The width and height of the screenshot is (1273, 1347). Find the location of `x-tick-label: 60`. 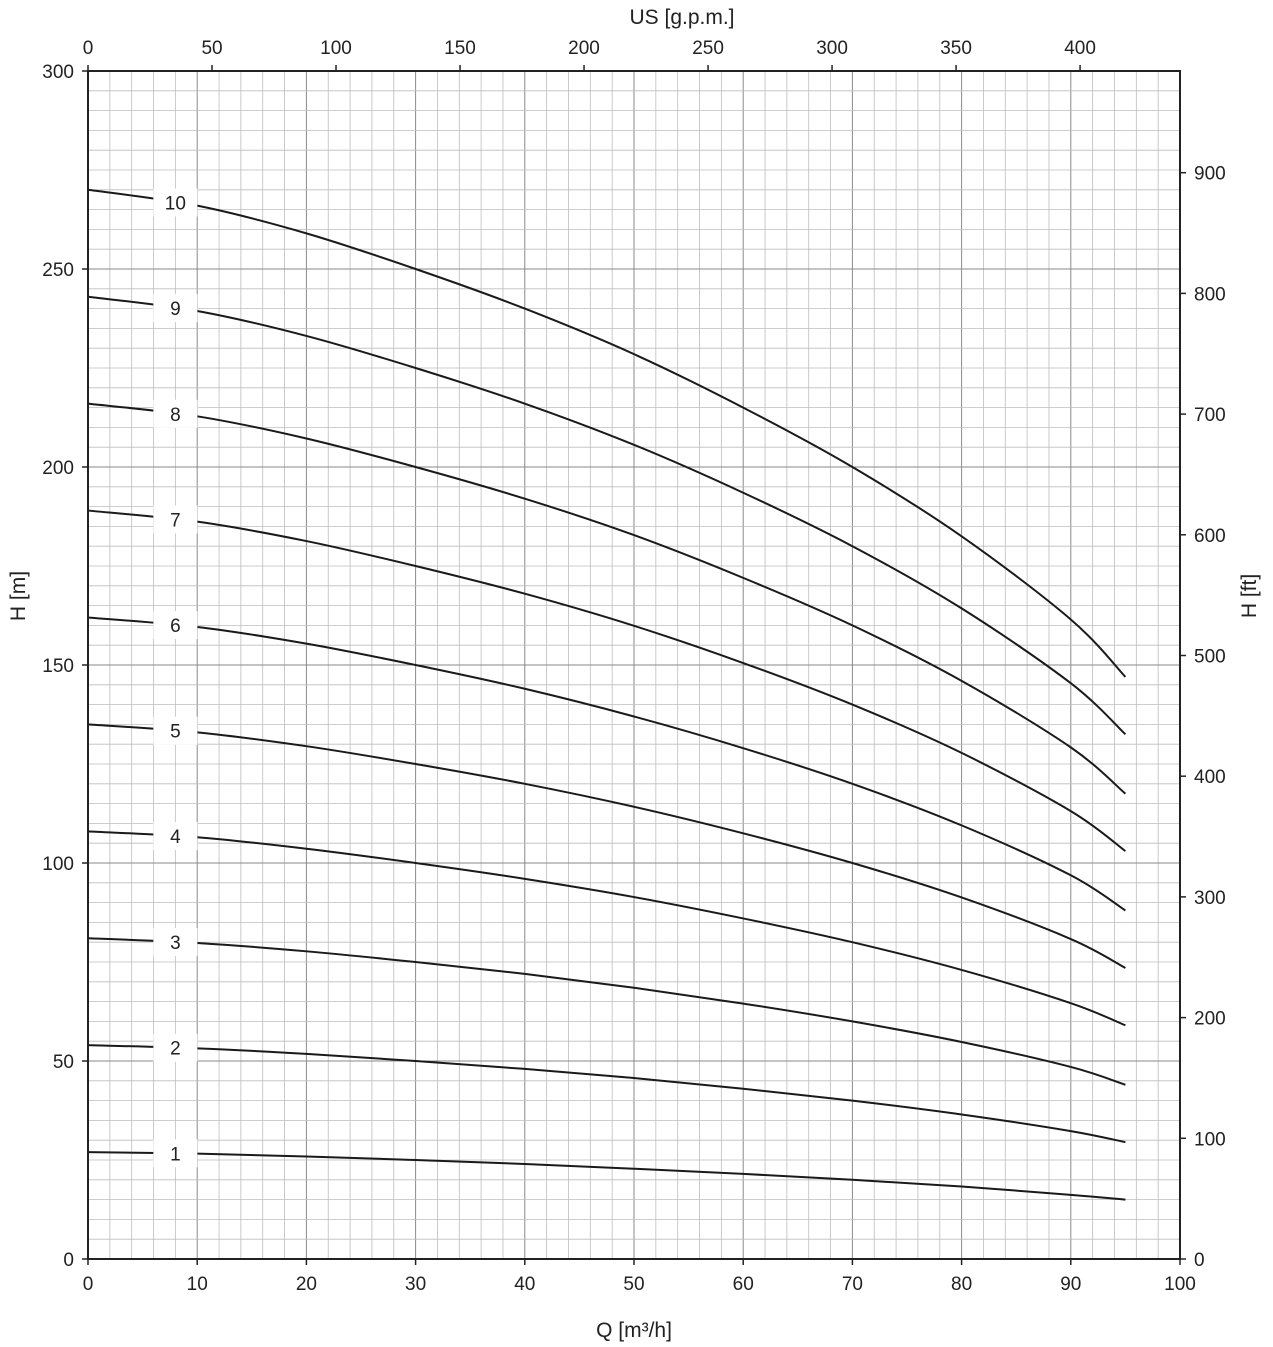

x-tick-label: 60 is located at coordinates (743, 1284).